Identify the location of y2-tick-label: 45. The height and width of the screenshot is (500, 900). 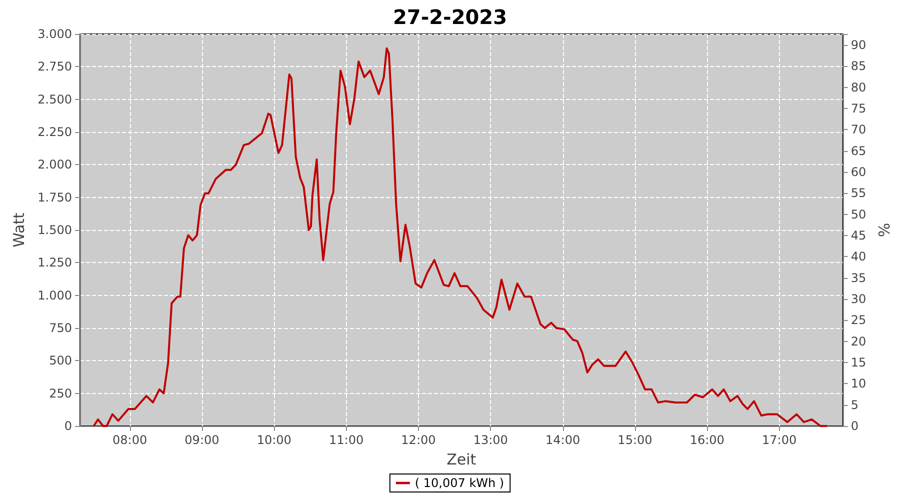
(858, 235).